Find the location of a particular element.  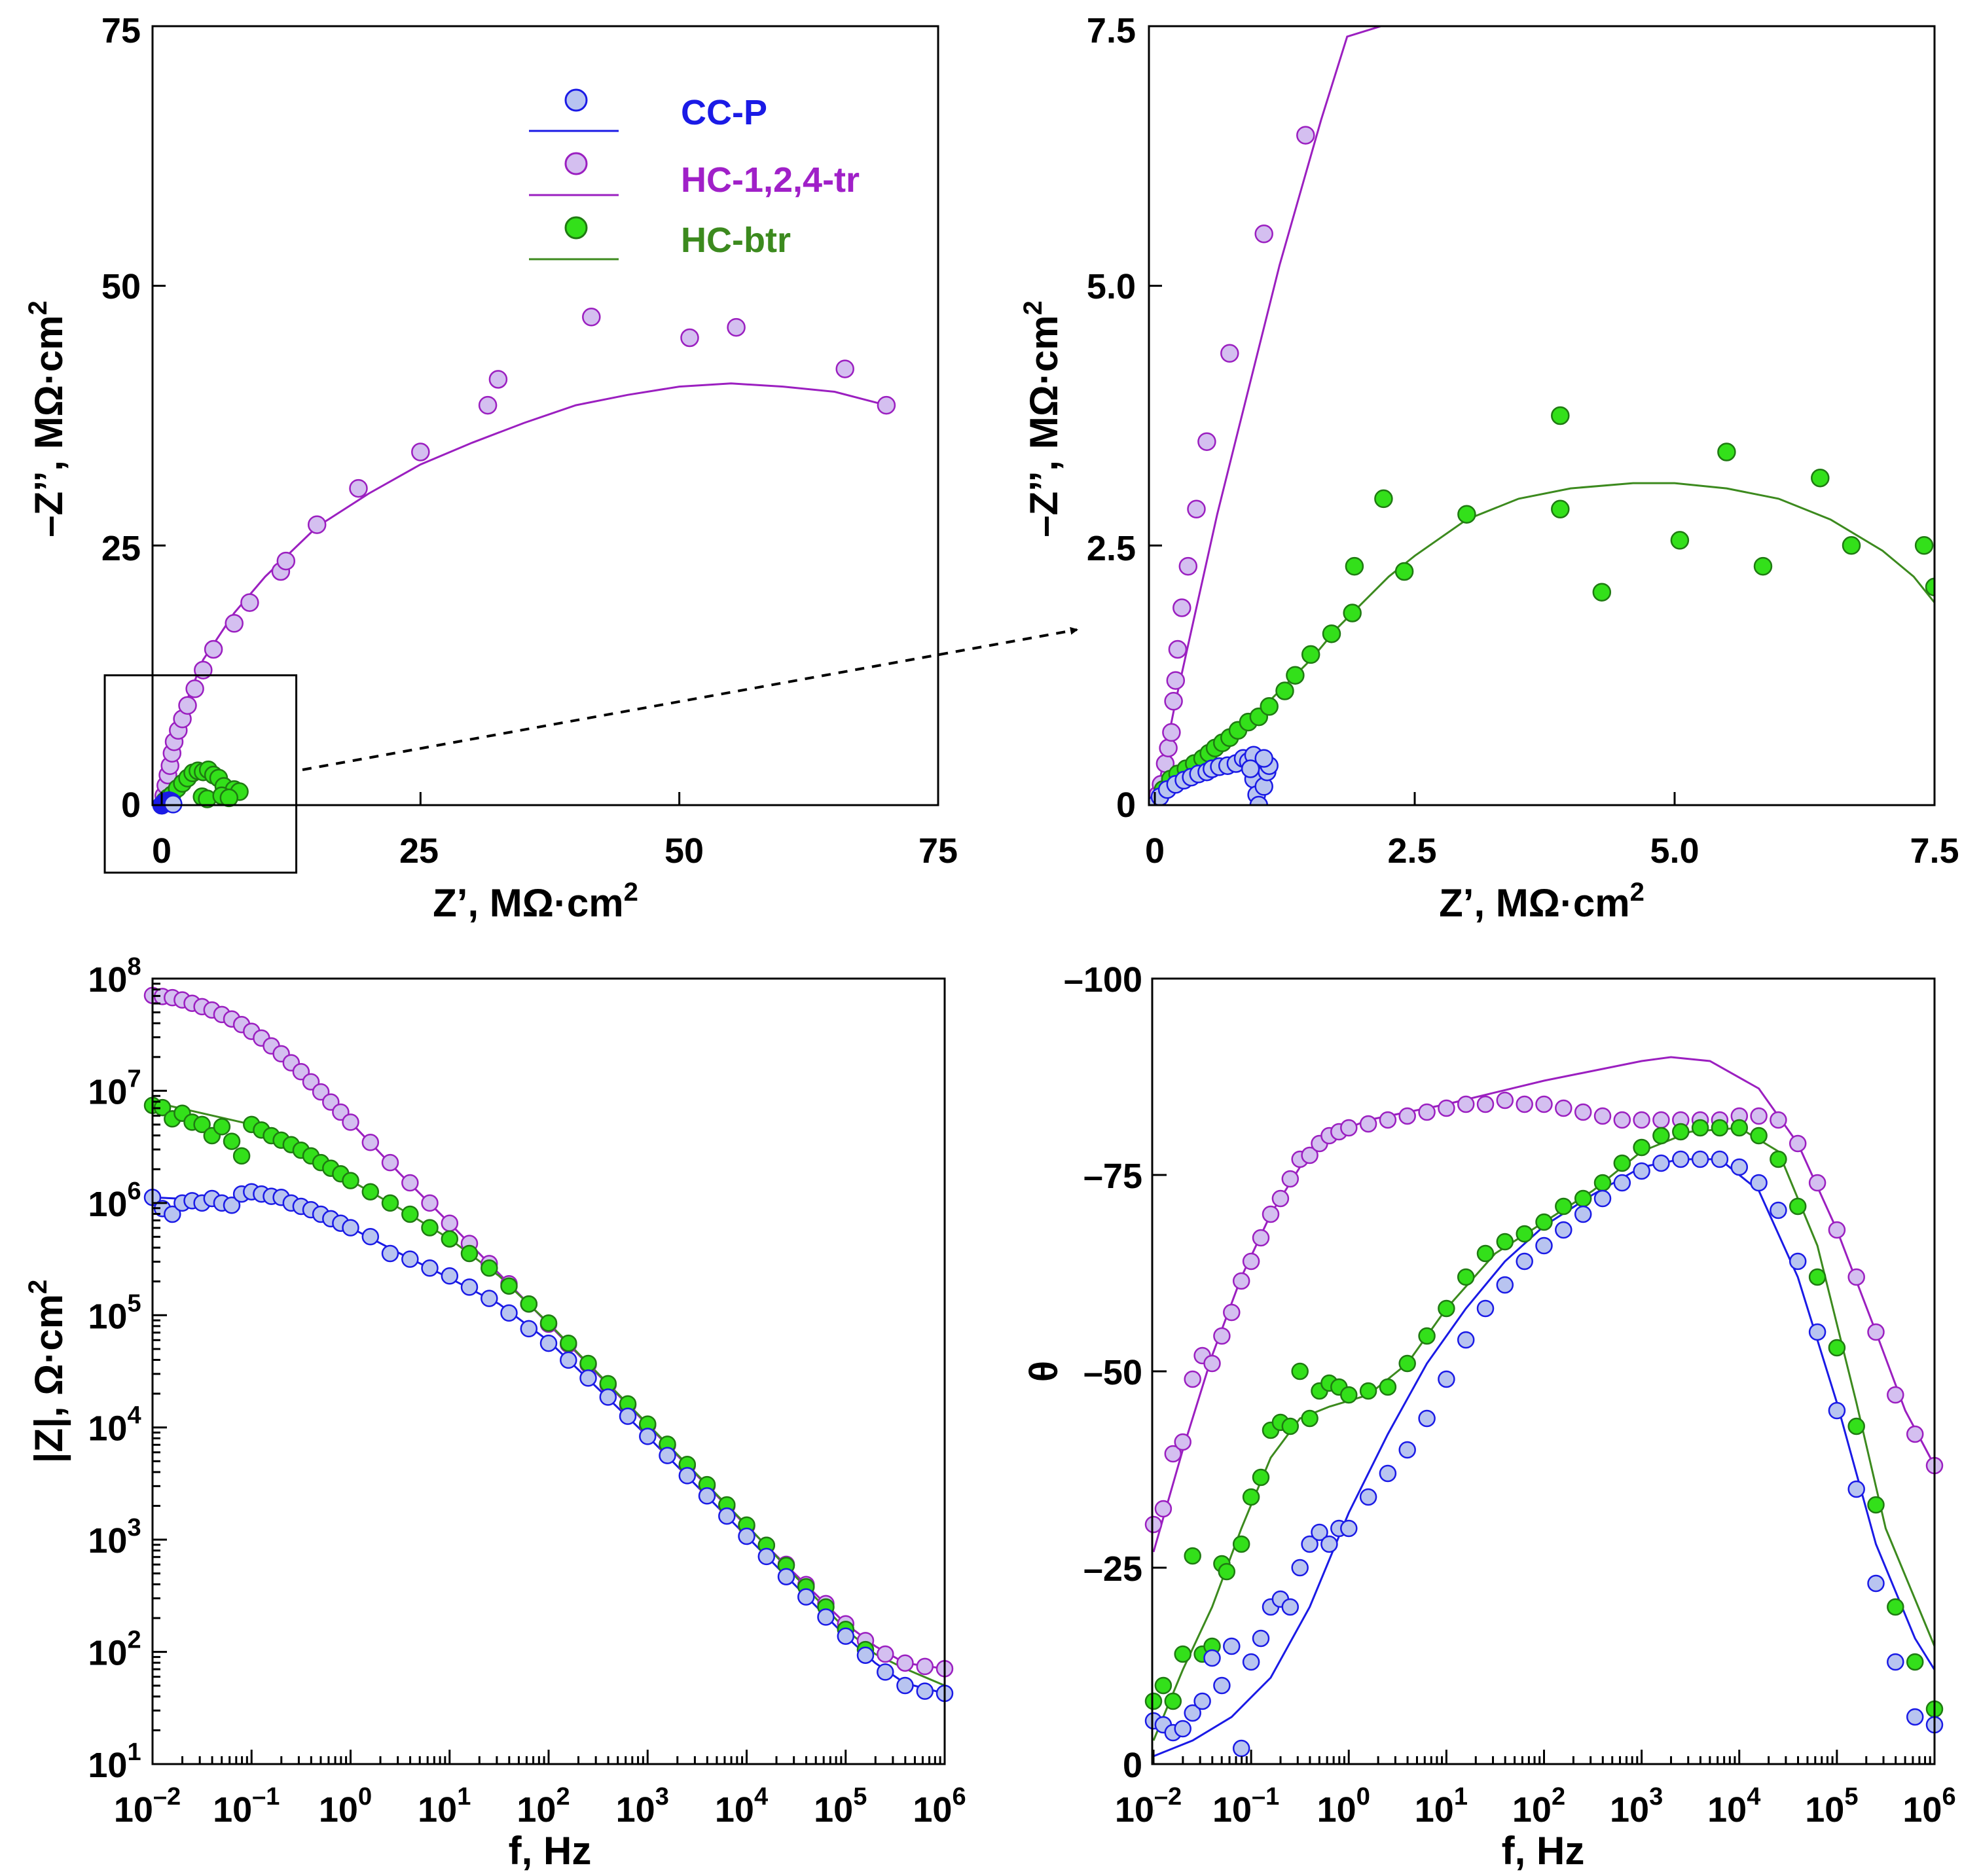

xtick-label: 10¹ is located at coordinates (1441, 1806).